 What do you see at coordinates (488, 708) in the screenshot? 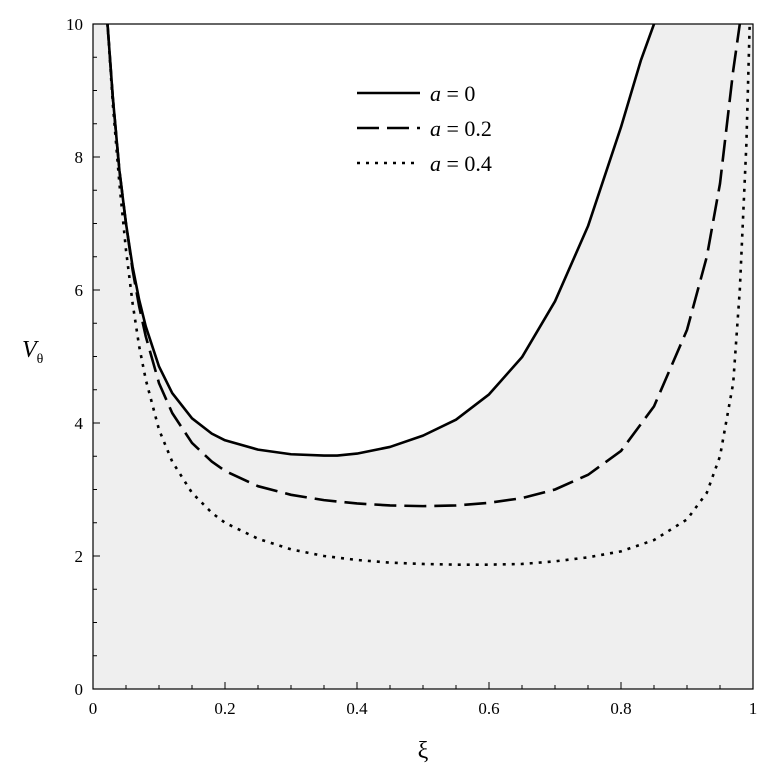
I see `x-tick-label: 0.6` at bounding box center [488, 708].